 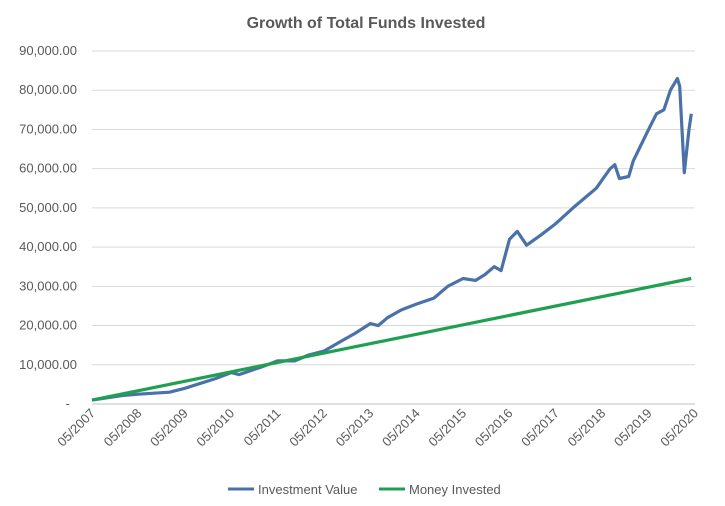 What do you see at coordinates (401, 428) in the screenshot?
I see `x-tick-label: 05/2014` at bounding box center [401, 428].